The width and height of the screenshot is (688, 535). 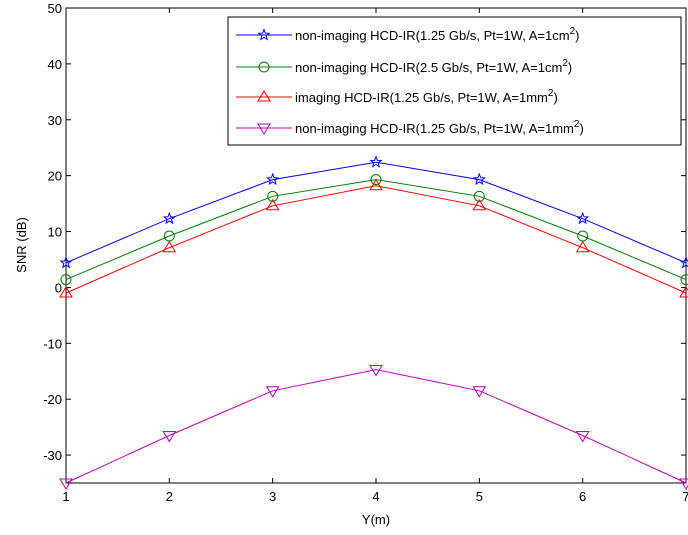 What do you see at coordinates (421, 97) in the screenshot?
I see `legend-label-text: imaging HCD-IR(1.25 Gb/s, Pt=1W, A=1mm` at bounding box center [421, 97].